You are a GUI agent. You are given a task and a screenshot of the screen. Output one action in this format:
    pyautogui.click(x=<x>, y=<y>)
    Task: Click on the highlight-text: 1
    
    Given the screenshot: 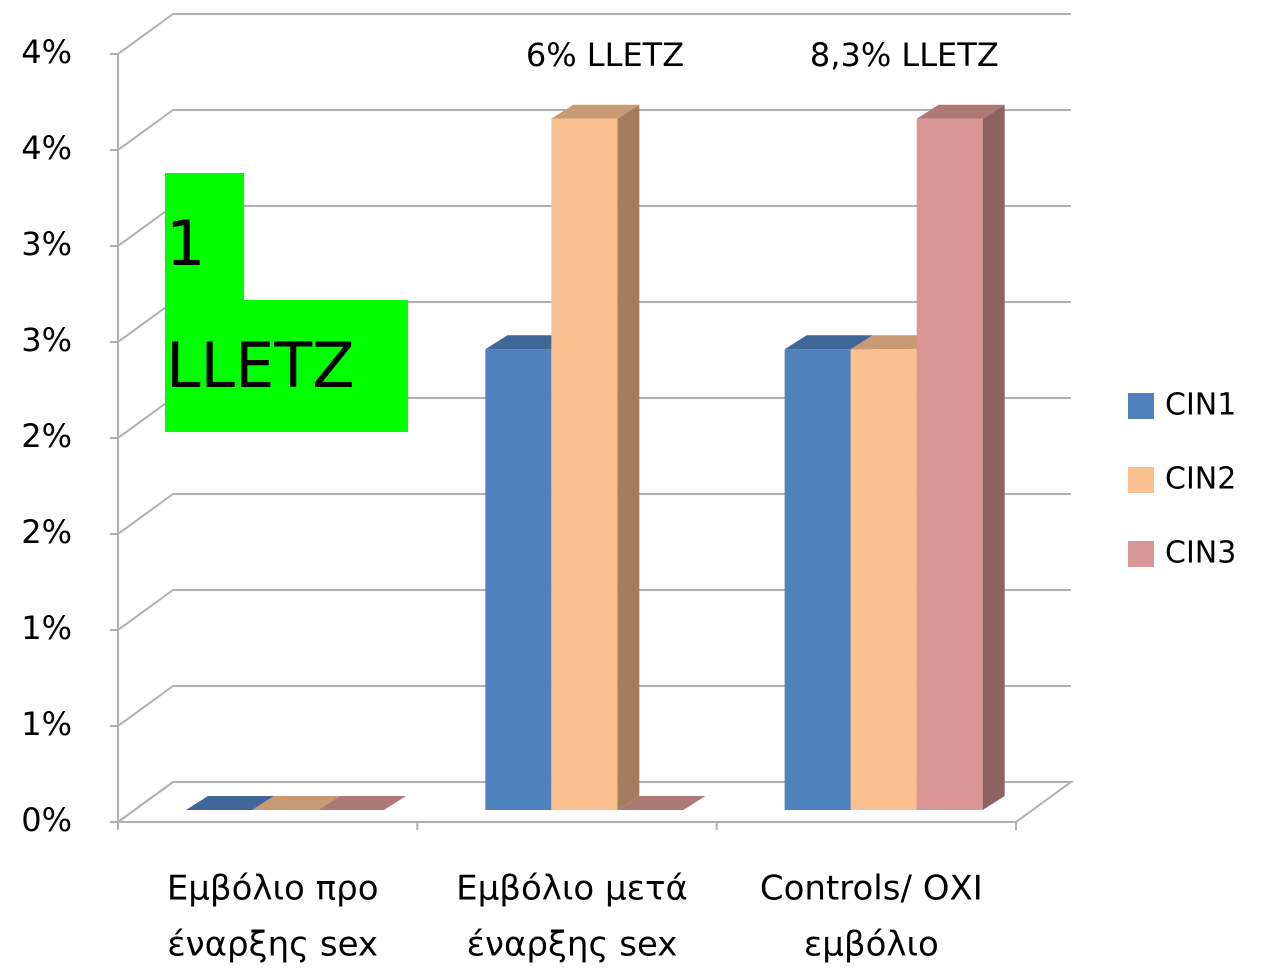 What is the action you would take?
    pyautogui.click(x=185, y=243)
    